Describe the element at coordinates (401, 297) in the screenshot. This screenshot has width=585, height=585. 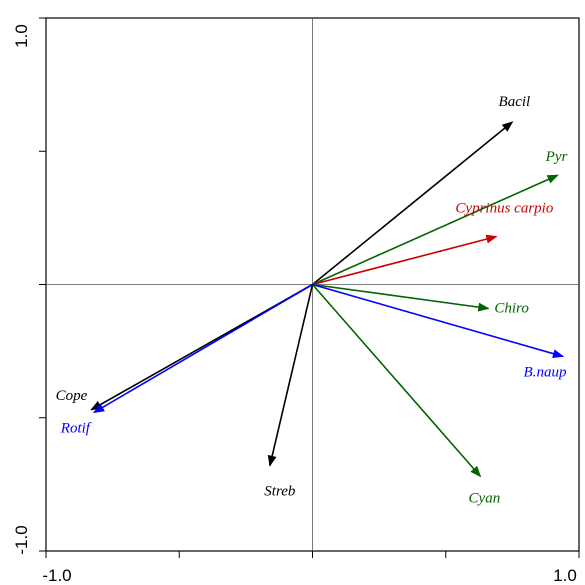
I see `vector-chiro` at that location.